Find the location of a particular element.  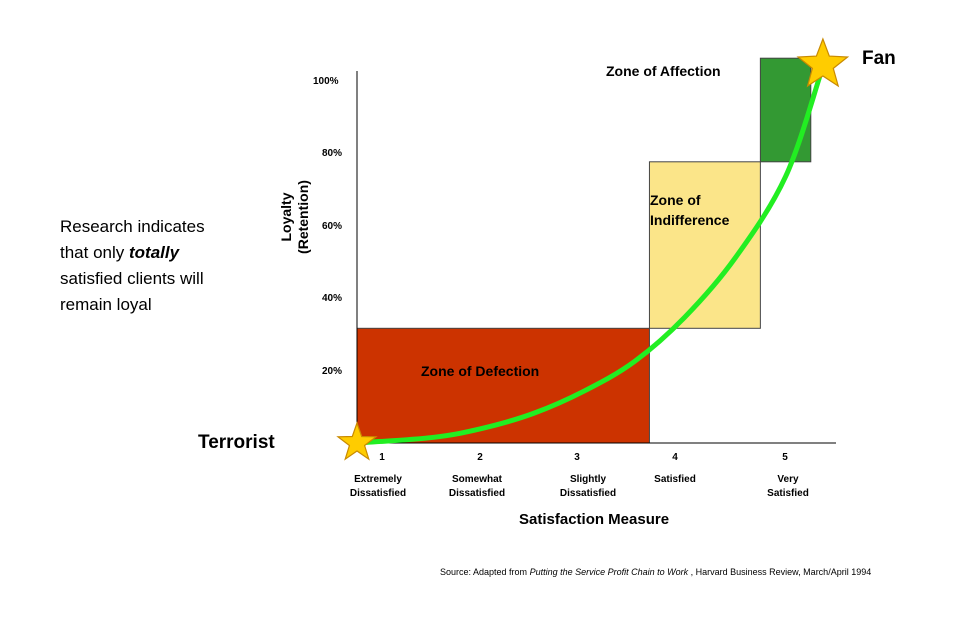

zone-indifference-label: Zone of Indifference is located at coordinates (689, 210).